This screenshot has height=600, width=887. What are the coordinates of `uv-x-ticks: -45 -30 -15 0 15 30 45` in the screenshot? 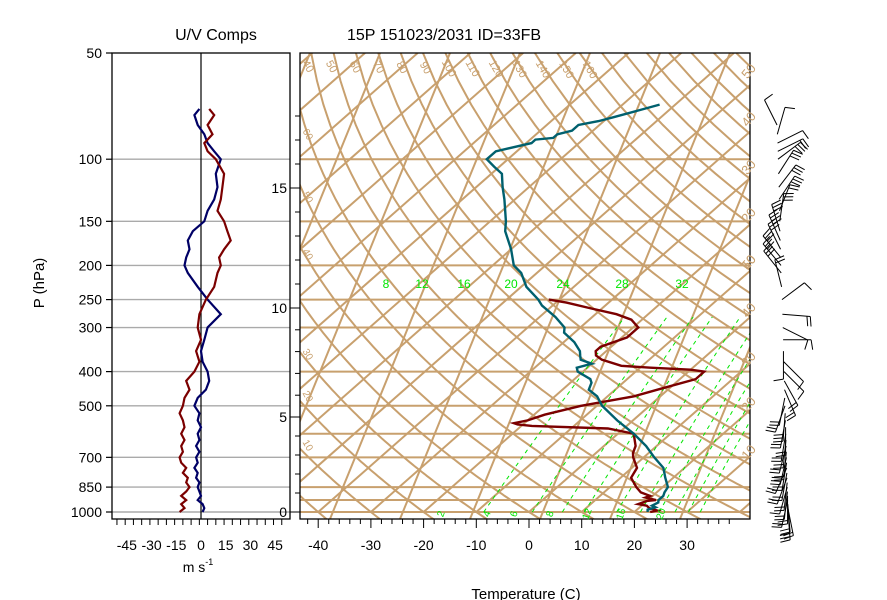 It's located at (199, 536).